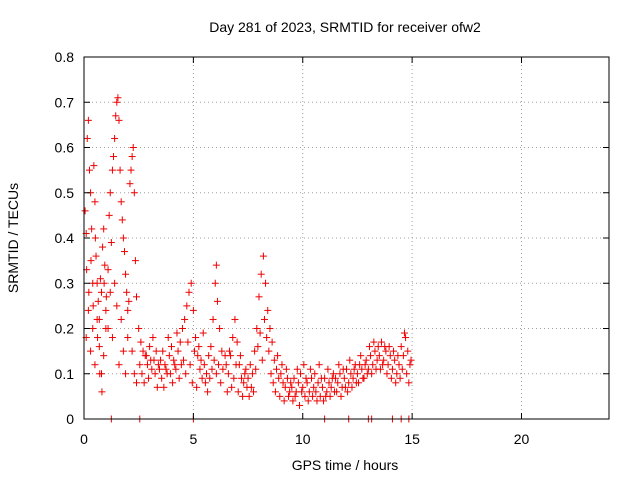 Image resolution: width=640 pixels, height=480 pixels. What do you see at coordinates (65, 148) in the screenshot?
I see `y-tick-label: 0.6` at bounding box center [65, 148].